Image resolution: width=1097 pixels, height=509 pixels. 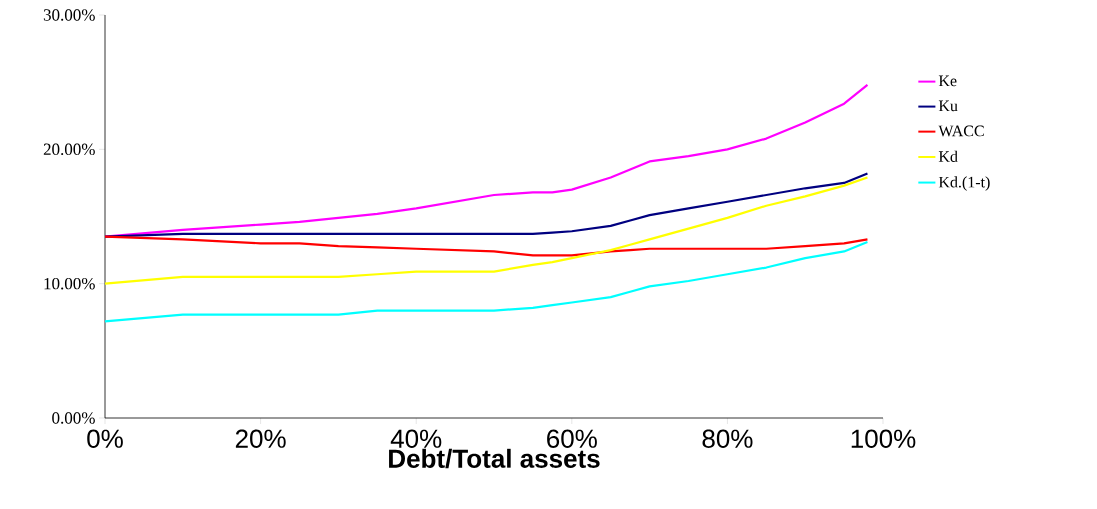 I want to click on x-tick-label: 20%, so click(x=260, y=438).